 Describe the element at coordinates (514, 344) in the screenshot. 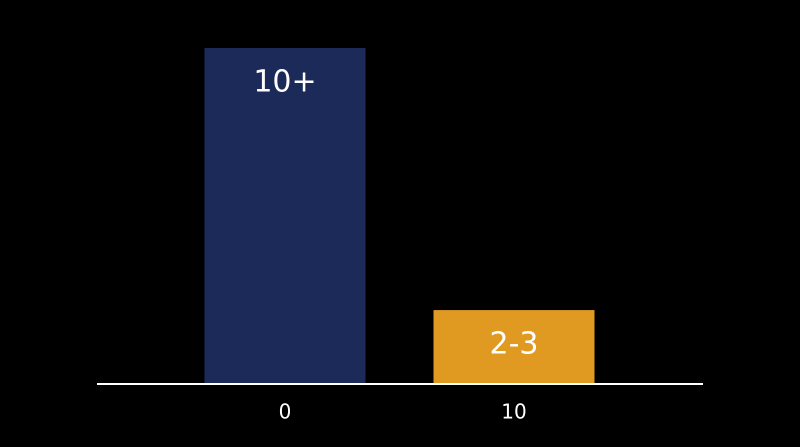

I see `value-label: 2-3` at that location.